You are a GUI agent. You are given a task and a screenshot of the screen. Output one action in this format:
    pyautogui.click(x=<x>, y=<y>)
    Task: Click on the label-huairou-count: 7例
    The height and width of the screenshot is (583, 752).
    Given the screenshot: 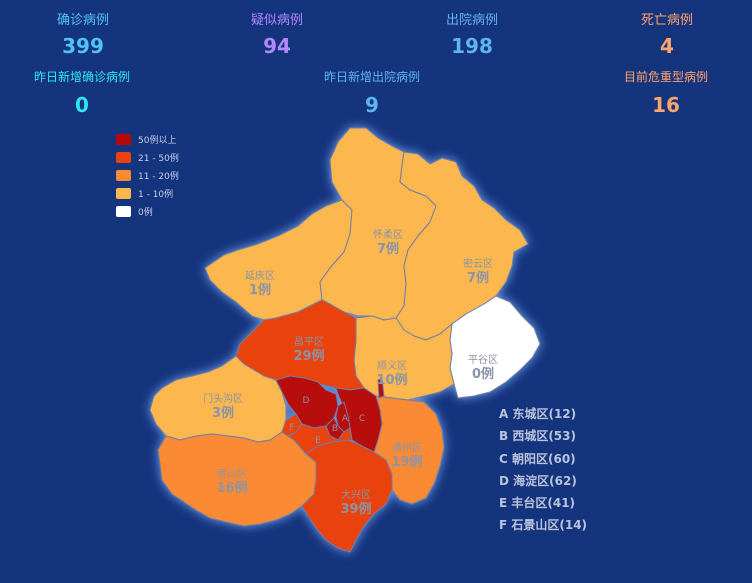 What is the action you would take?
    pyautogui.click(x=388, y=249)
    